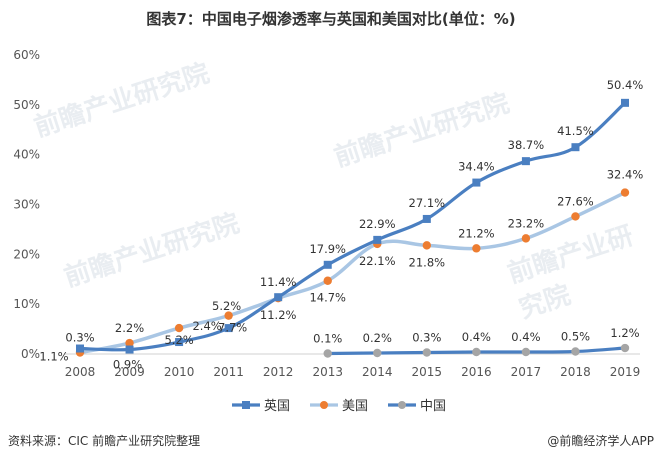 Image resolution: width=662 pixels, height=458 pixels. I want to click on legend-label: 中国, so click(433, 406).